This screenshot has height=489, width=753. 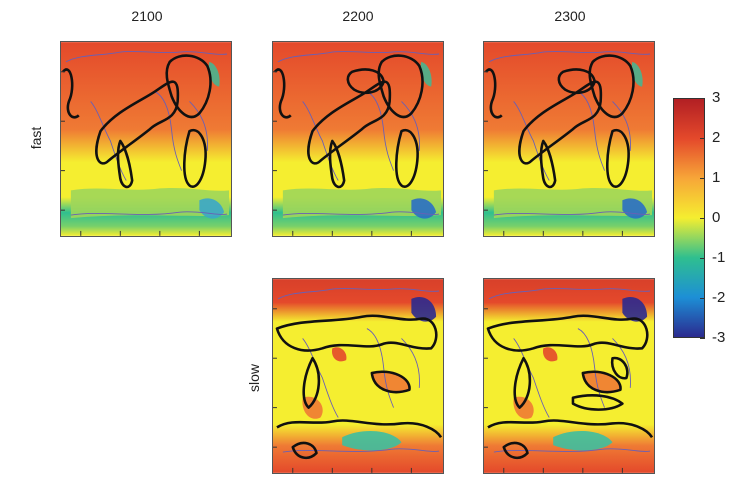 I want to click on colorbar-gradient, so click(x=689, y=218).